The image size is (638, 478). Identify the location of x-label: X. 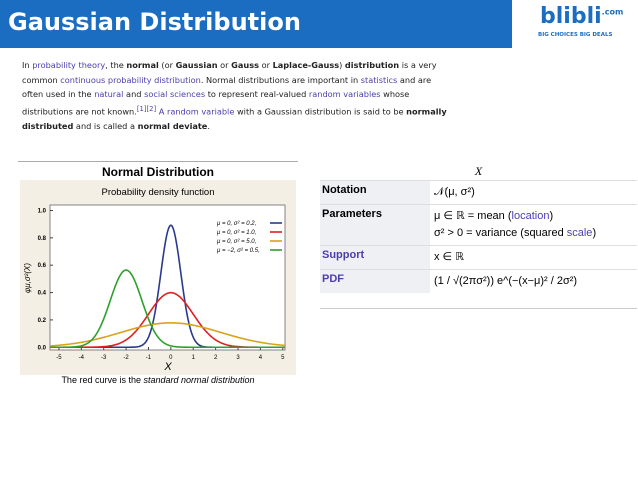
(167, 367).